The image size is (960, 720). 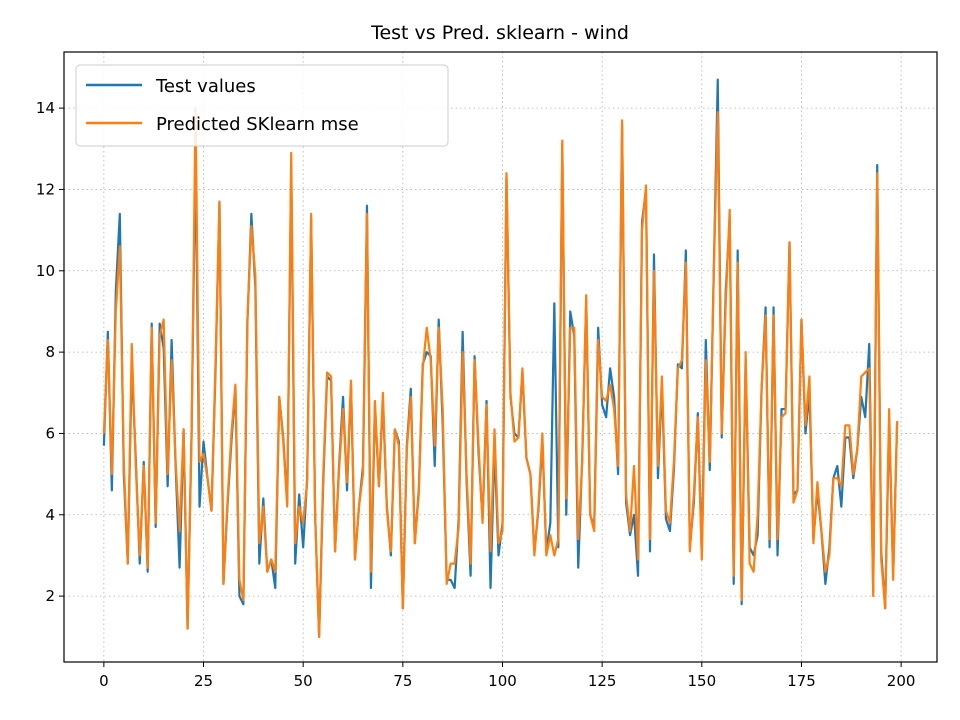 What do you see at coordinates (50, 596) in the screenshot?
I see `y-tick-label: 2` at bounding box center [50, 596].